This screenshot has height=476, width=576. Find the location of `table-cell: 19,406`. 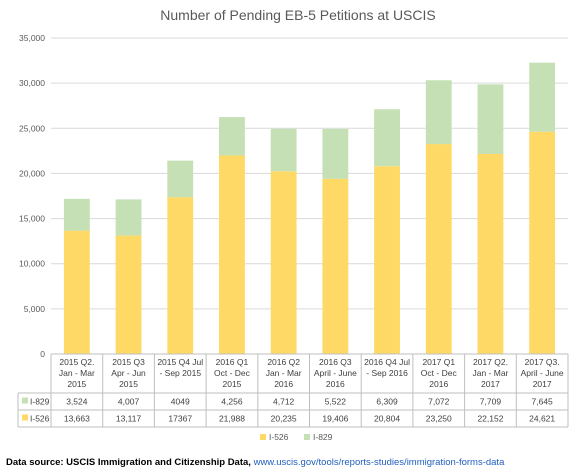

table-cell: 19,406 is located at coordinates (335, 419).